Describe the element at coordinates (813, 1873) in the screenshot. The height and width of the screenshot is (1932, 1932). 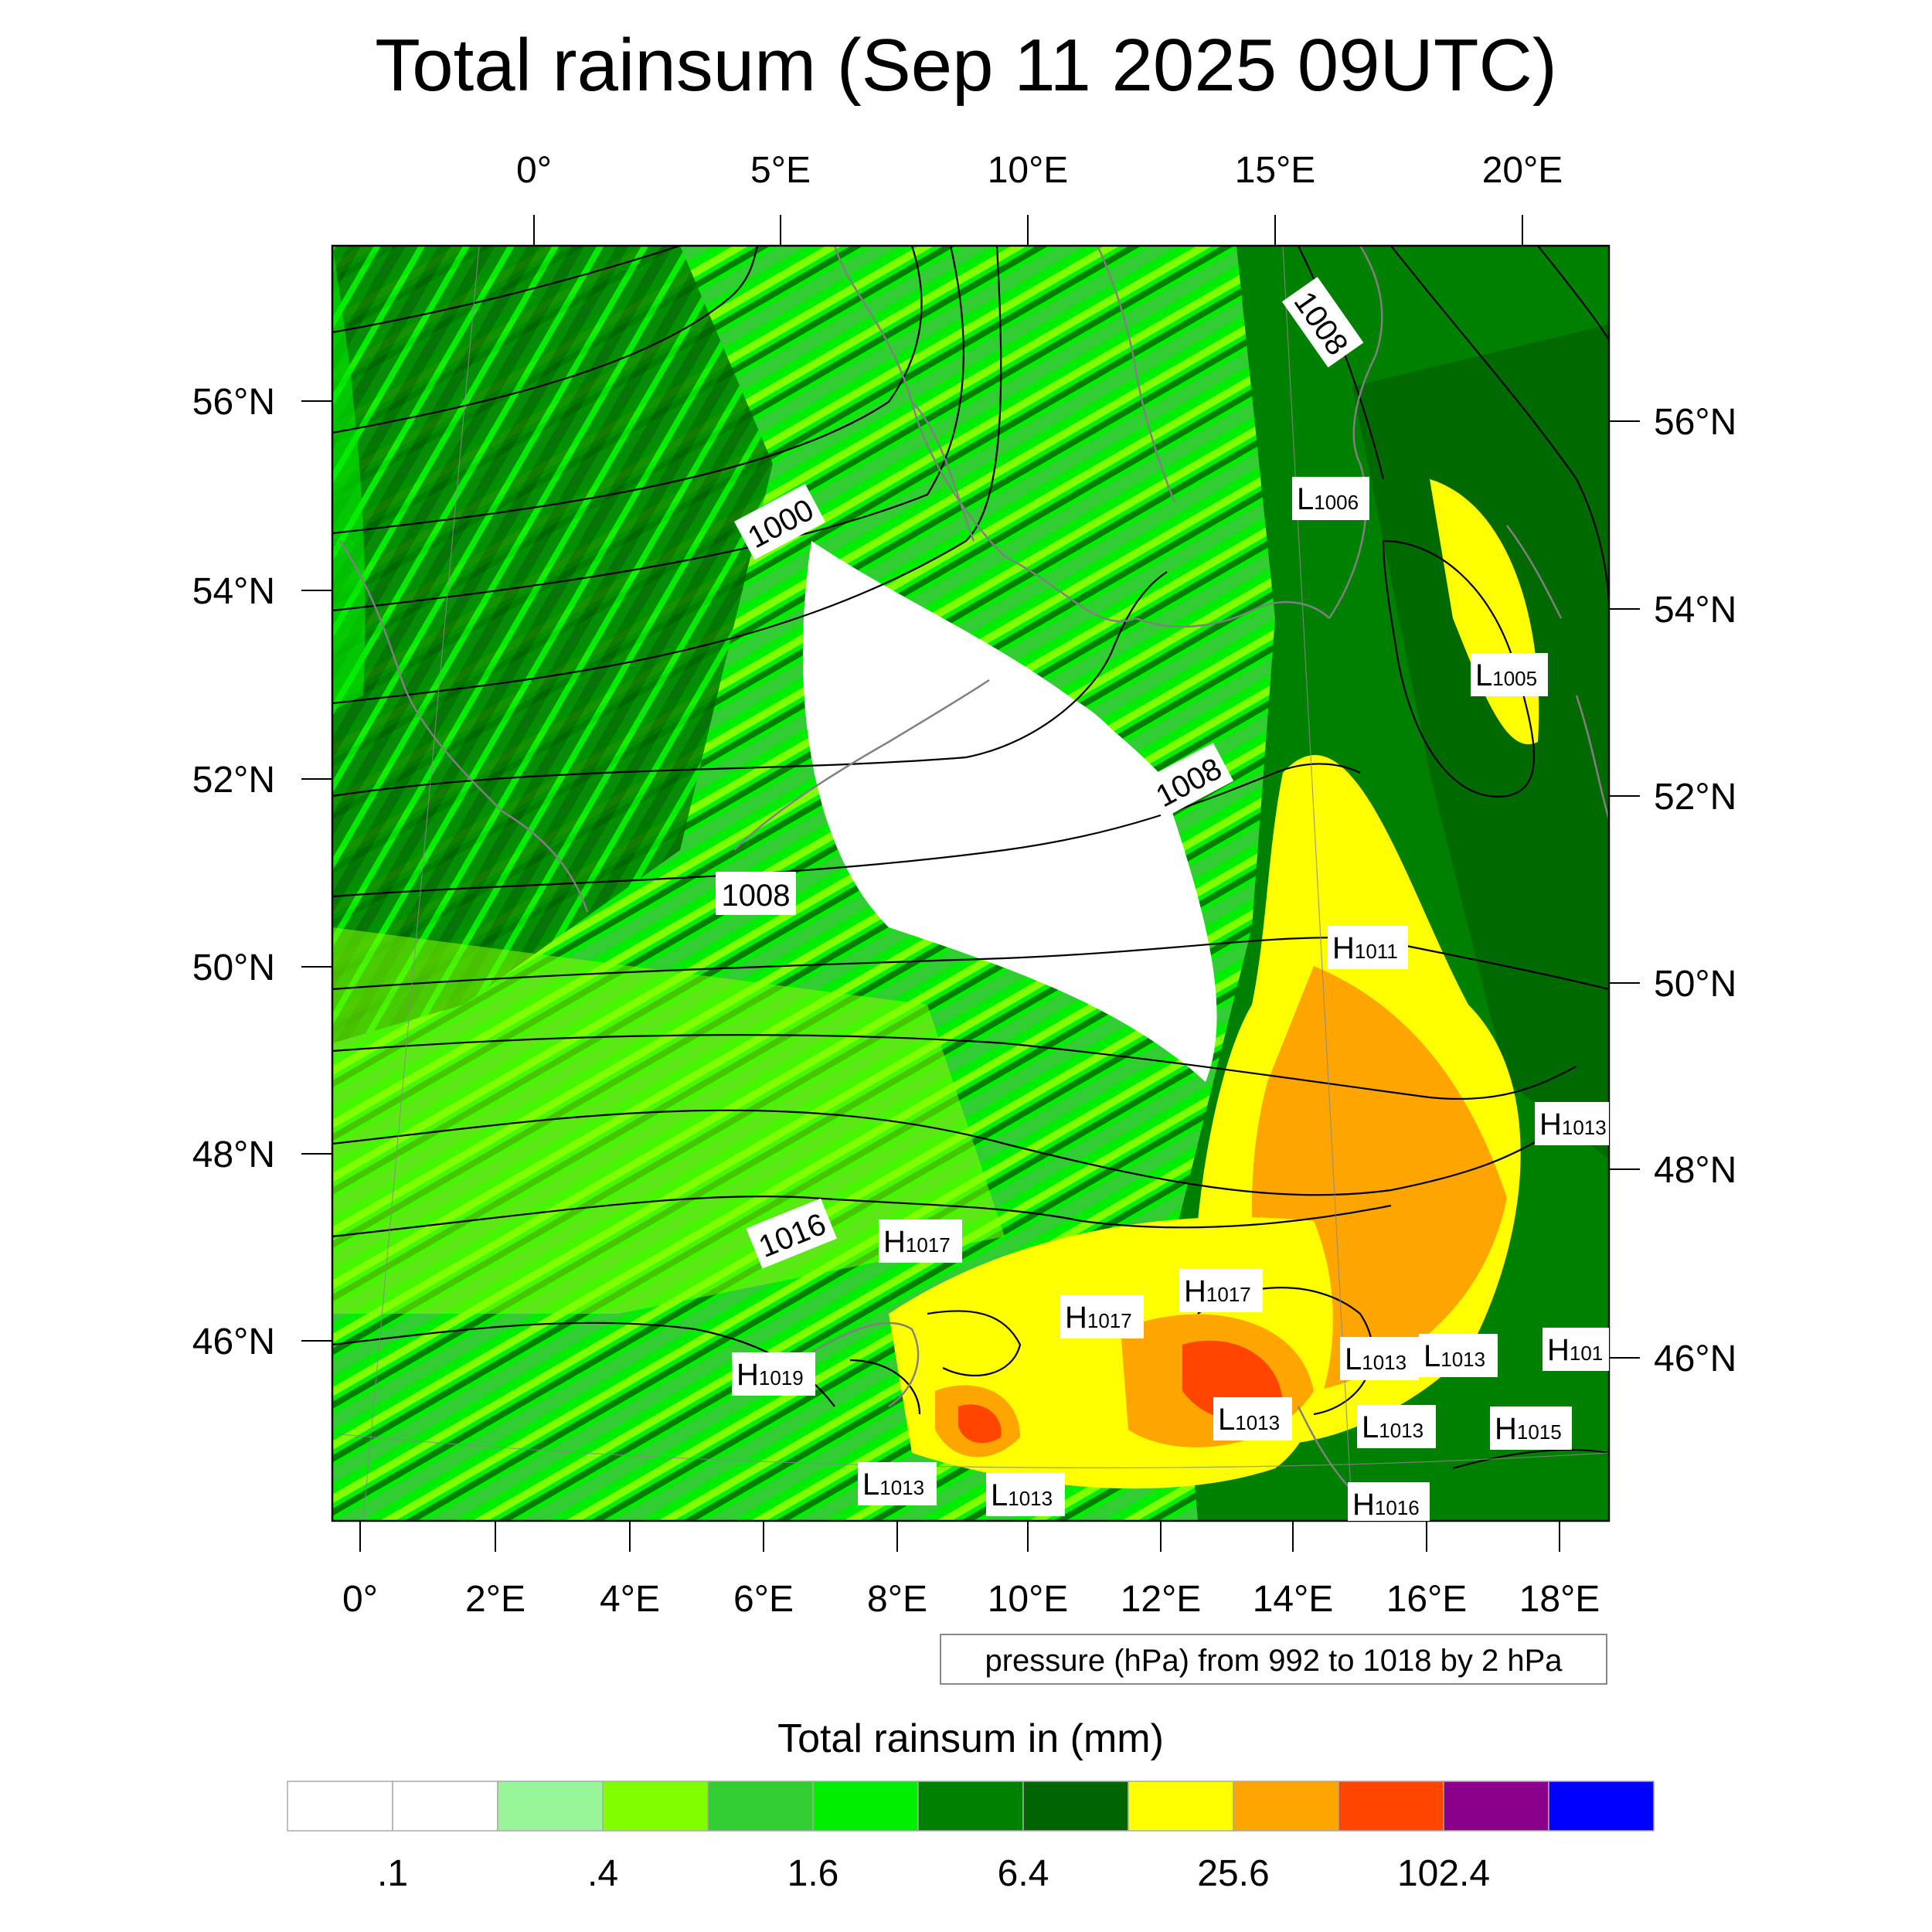
I see `colorbar-tick-label: 1.6` at that location.